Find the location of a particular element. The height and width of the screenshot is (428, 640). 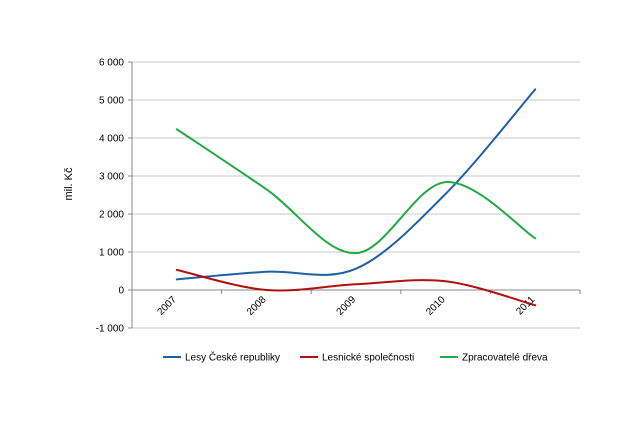

x-tick-label: 2009 is located at coordinates (347, 306).